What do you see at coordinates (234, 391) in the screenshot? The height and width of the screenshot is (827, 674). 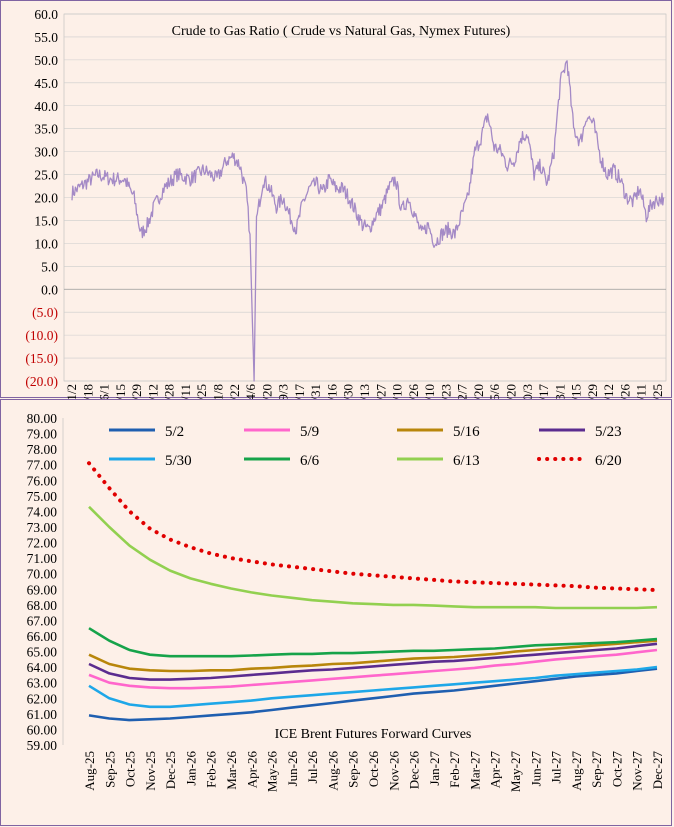 I see `x-tick-label: 2020/1/22` at bounding box center [234, 391].